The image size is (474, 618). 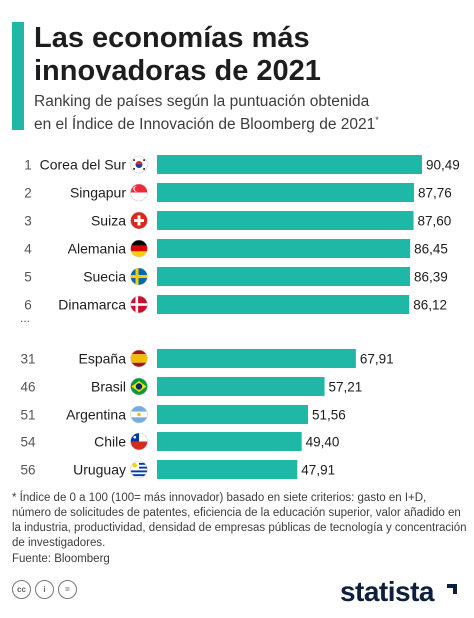 I want to click on denmark-flag-icon, so click(x=139, y=304).